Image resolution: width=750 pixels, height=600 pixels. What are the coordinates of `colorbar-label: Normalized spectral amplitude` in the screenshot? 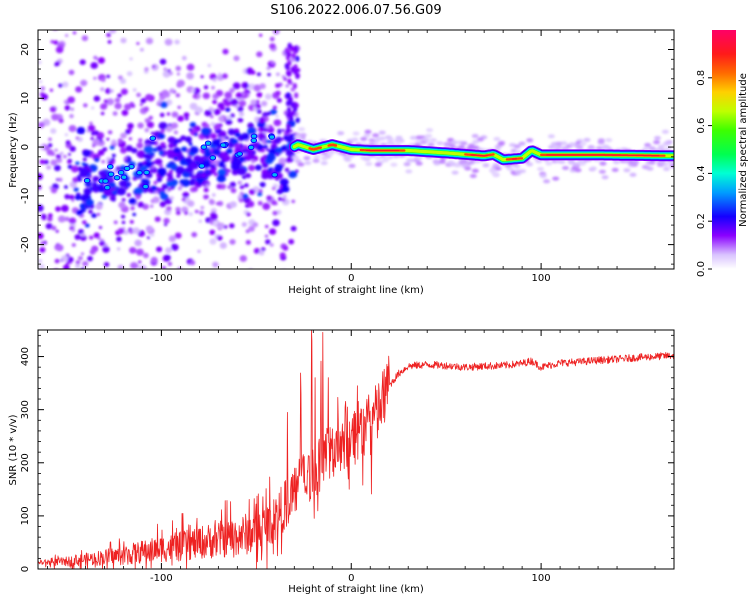 It's located at (743, 150).